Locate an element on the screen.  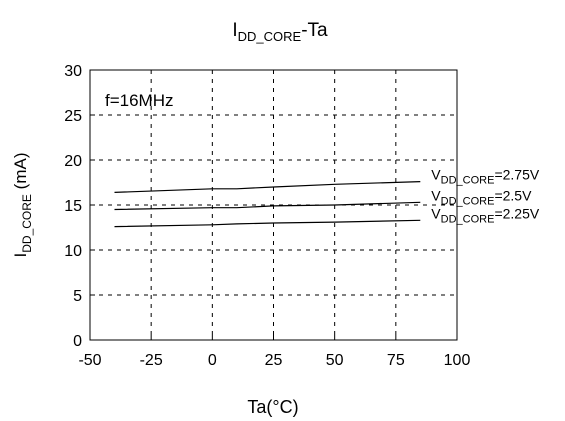
y-tick-label: 15 is located at coordinates (73, 206).